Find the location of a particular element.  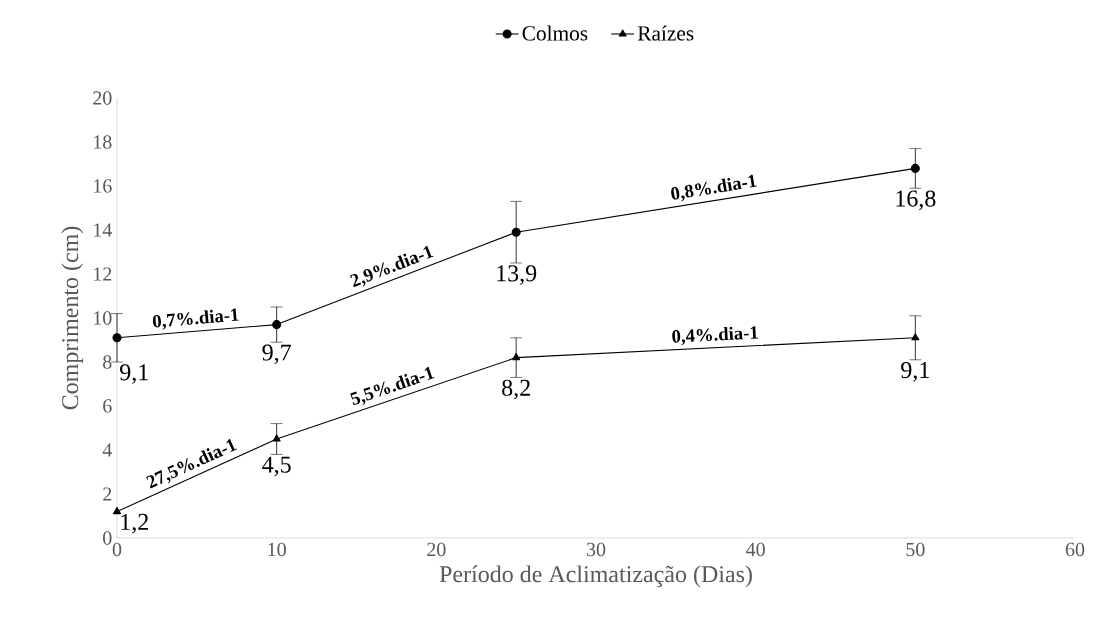

data-label: 16,8 is located at coordinates (916, 200).